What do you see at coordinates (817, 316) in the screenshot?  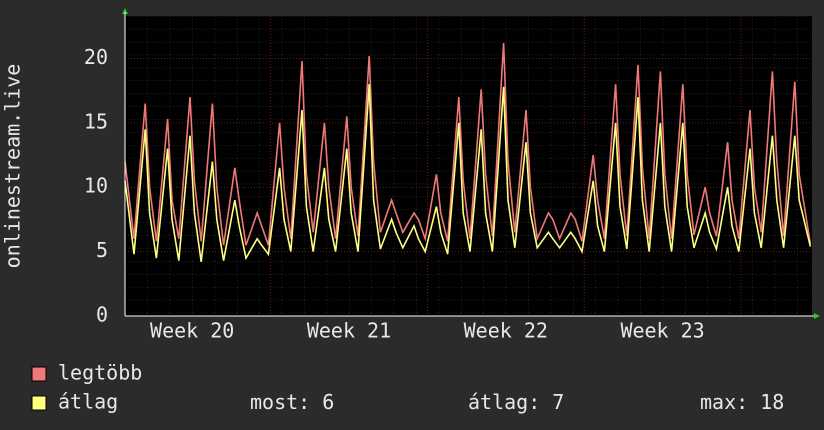 I see `x-arrow` at bounding box center [817, 316].